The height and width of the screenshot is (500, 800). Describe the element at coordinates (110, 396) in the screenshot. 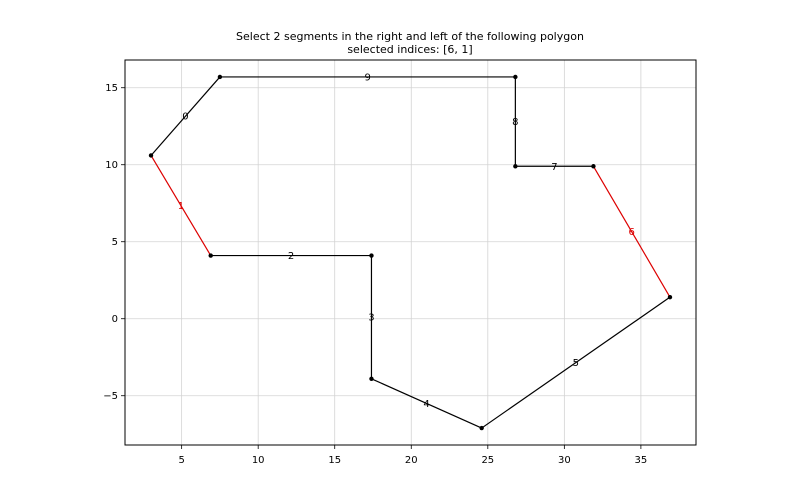

I see `y-tick-label: −5` at that location.